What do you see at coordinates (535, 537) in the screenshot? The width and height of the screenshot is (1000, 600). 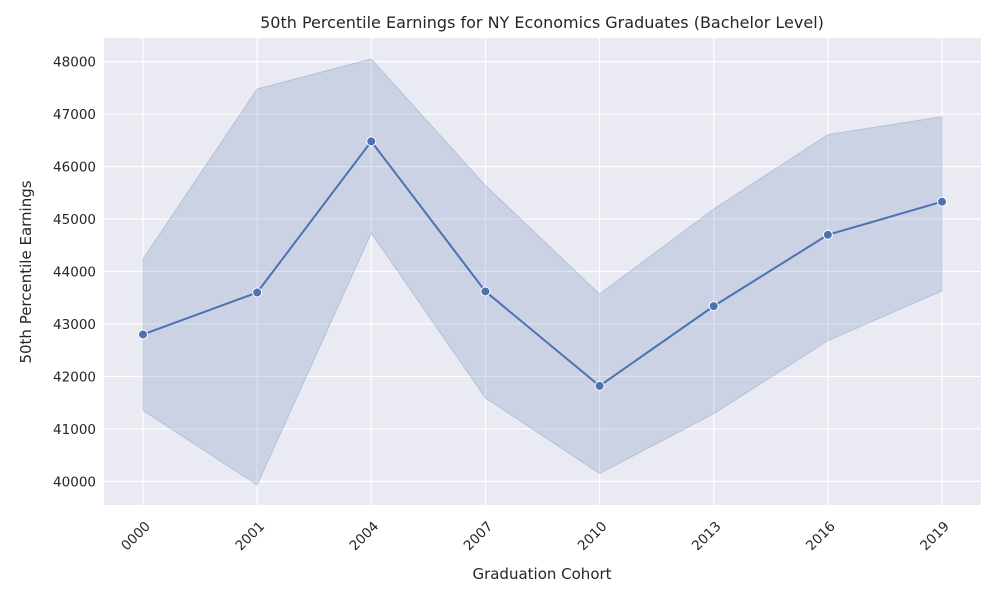 I see `x-tick-labels: 0000 2001 2004 2007 2010 2013 2016 2019` at bounding box center [535, 537].